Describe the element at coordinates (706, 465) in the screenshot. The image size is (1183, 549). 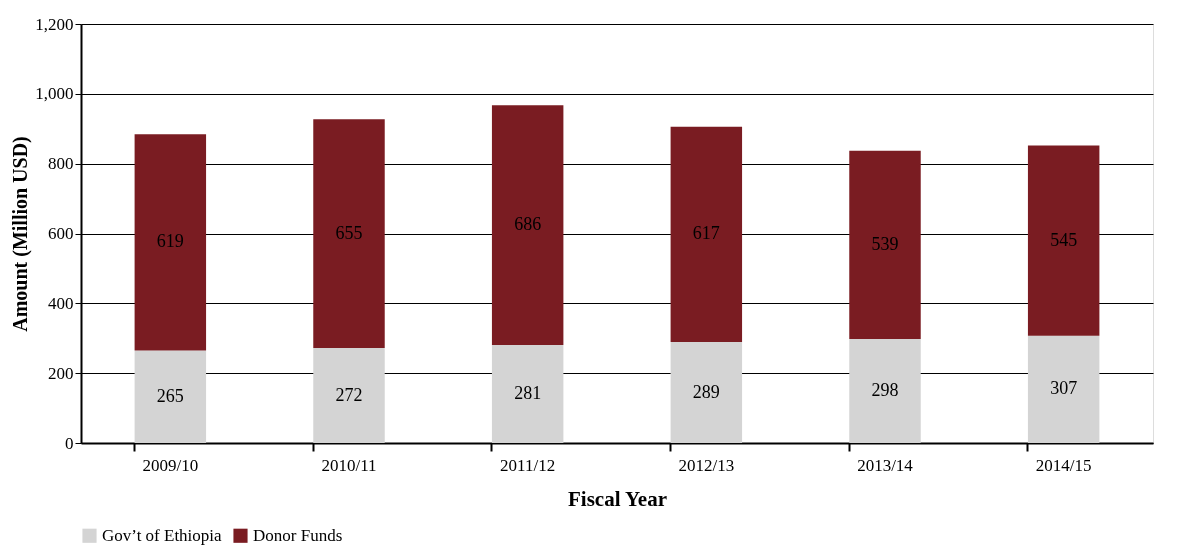
I see `x-tick-label: 2012/13` at that location.